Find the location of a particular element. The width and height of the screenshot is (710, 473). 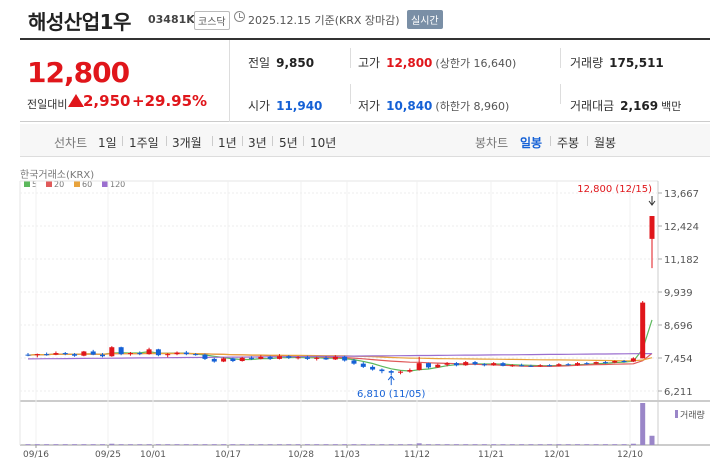

market-badge: 코스닥 is located at coordinates (212, 20).